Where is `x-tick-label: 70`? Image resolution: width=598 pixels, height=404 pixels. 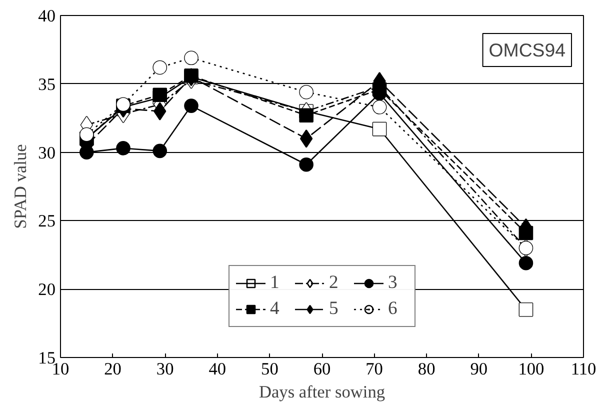
x-tick-label: 70 is located at coordinates (374, 369).